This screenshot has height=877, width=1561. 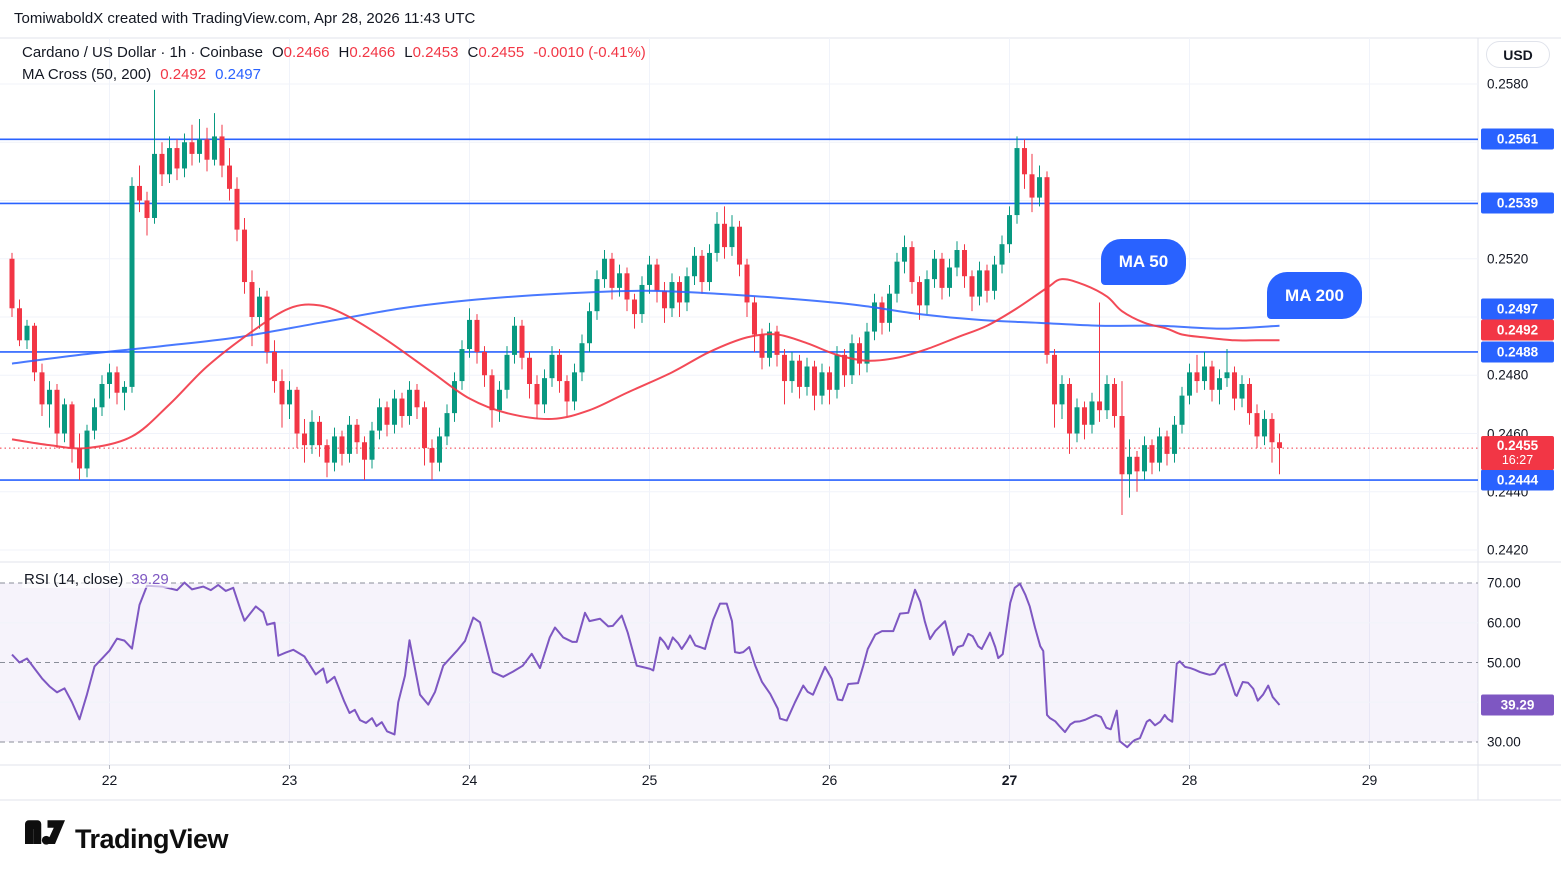 I want to click on rsi-title: RSI (14, close), so click(x=74, y=579).